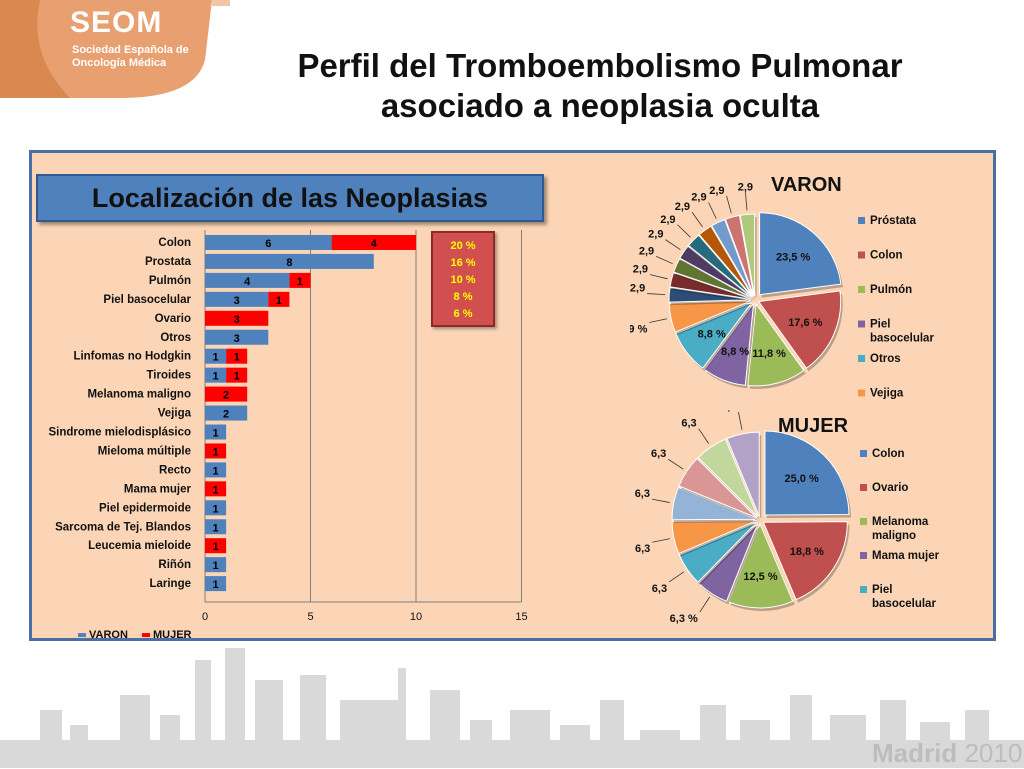  What do you see at coordinates (993, 753) in the screenshot?
I see `footer-year: 2010` at bounding box center [993, 753].